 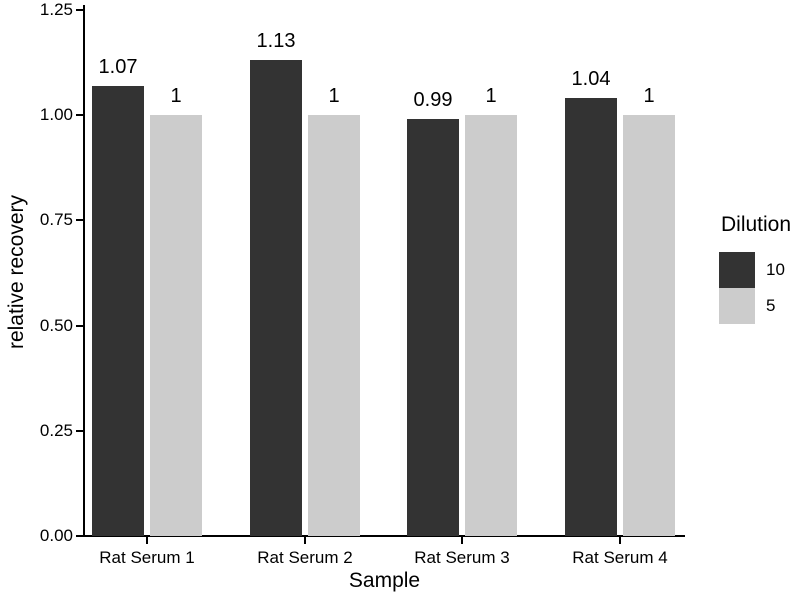 What do you see at coordinates (384, 580) in the screenshot?
I see `x-axis-title: Sample` at bounding box center [384, 580].